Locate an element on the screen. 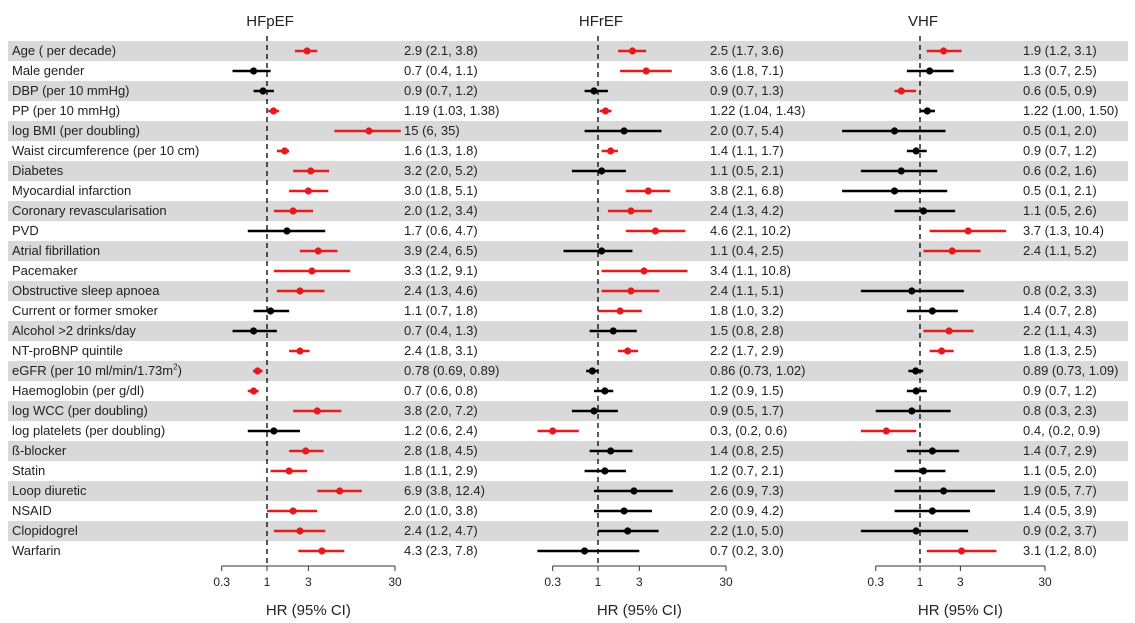 The image size is (1135, 623). hr-ci-text: 2.4 (1.8, 3.1) is located at coordinates (441, 350).